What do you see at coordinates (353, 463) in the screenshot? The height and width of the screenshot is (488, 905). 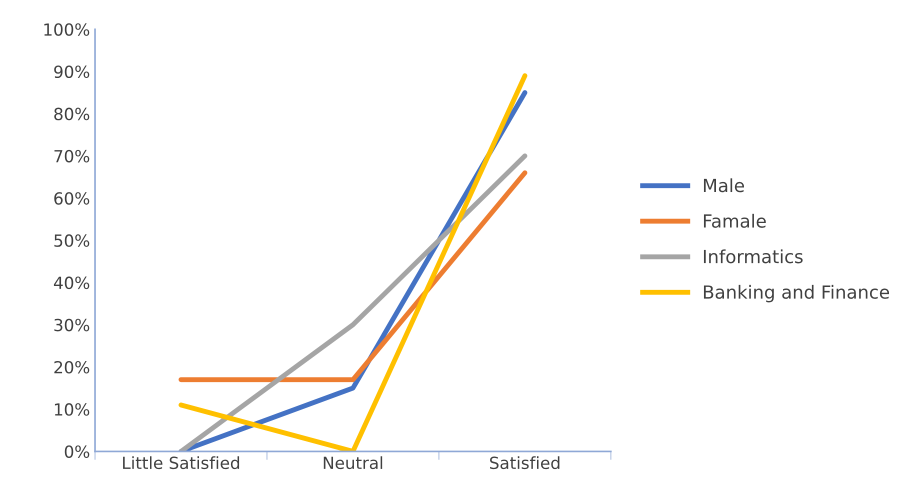 I see `x-tick-label: Neutral` at bounding box center [353, 463].